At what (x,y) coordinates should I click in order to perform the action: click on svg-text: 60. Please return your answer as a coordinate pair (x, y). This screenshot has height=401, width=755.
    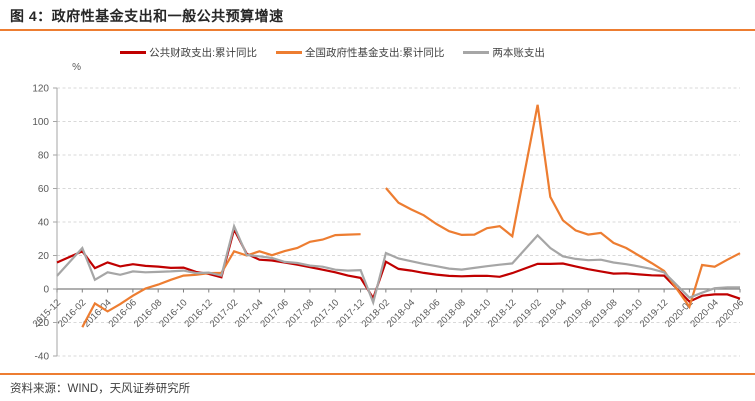
    Looking at the image, I should click on (44, 189).